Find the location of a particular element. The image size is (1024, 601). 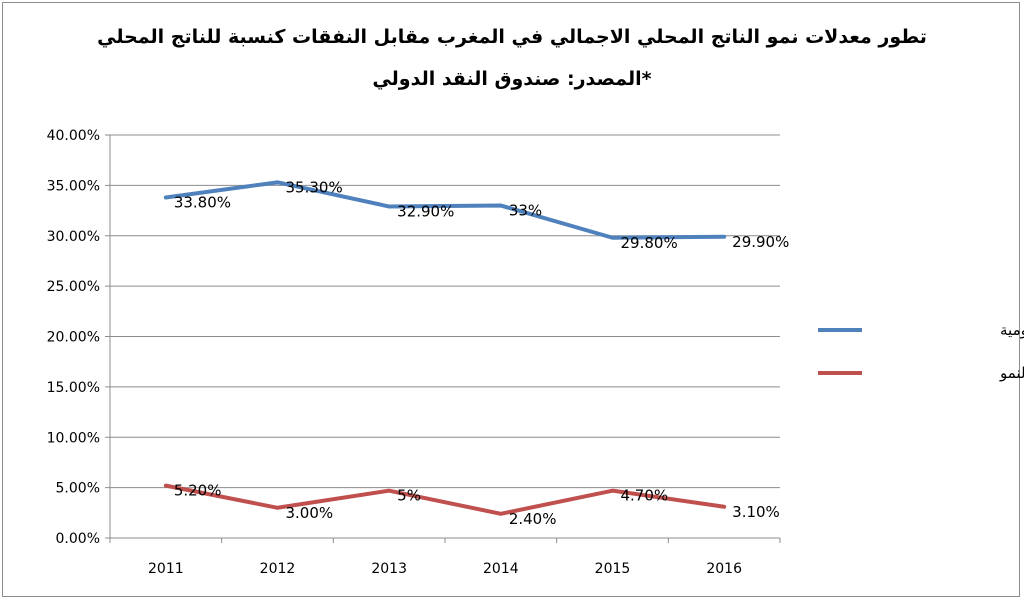

x-tick-label: 2013 is located at coordinates (389, 569).